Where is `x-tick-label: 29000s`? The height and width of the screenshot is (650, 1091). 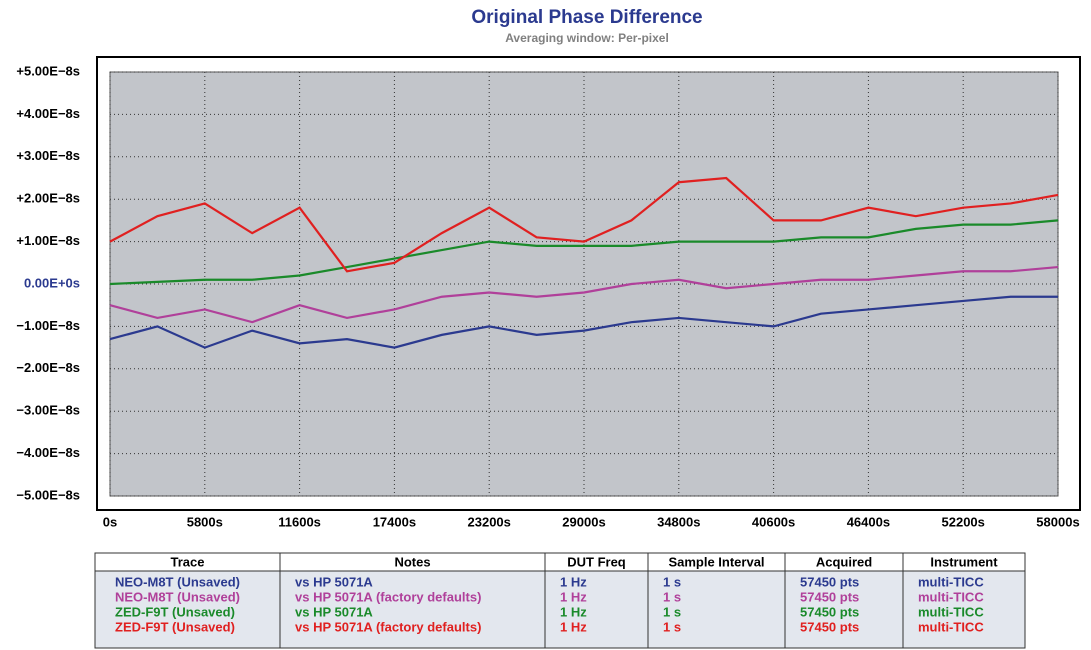
x-tick-label: 29000s is located at coordinates (583, 521).